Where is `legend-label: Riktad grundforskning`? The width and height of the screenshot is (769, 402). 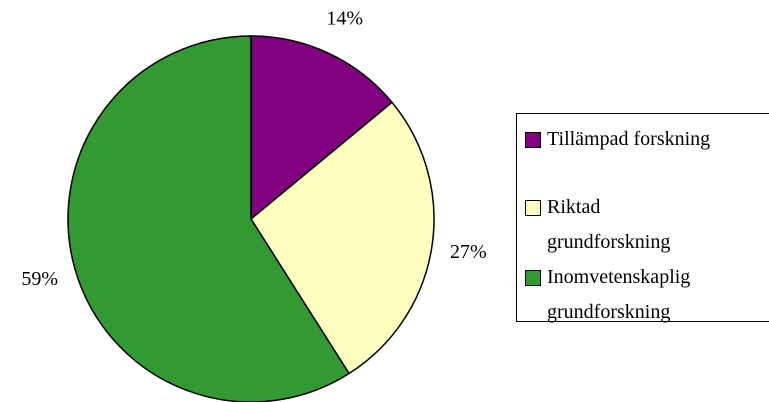 legend-label: Riktad grundforskning is located at coordinates (609, 224).